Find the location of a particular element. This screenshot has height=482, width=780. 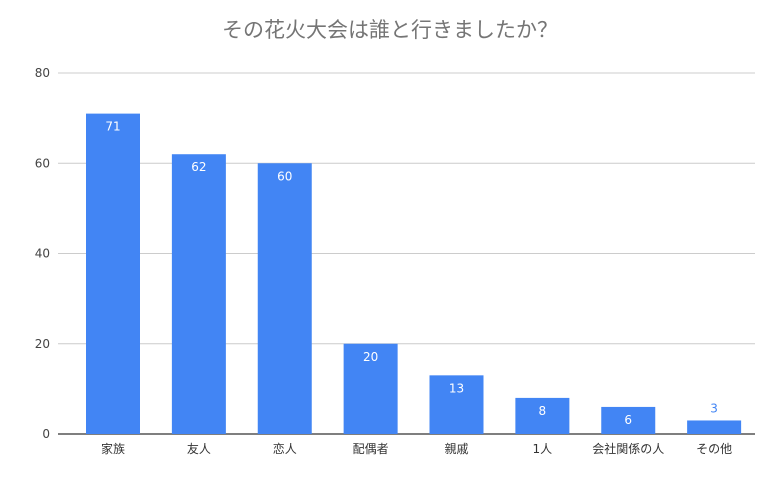

data-label: 8 is located at coordinates (543, 411).